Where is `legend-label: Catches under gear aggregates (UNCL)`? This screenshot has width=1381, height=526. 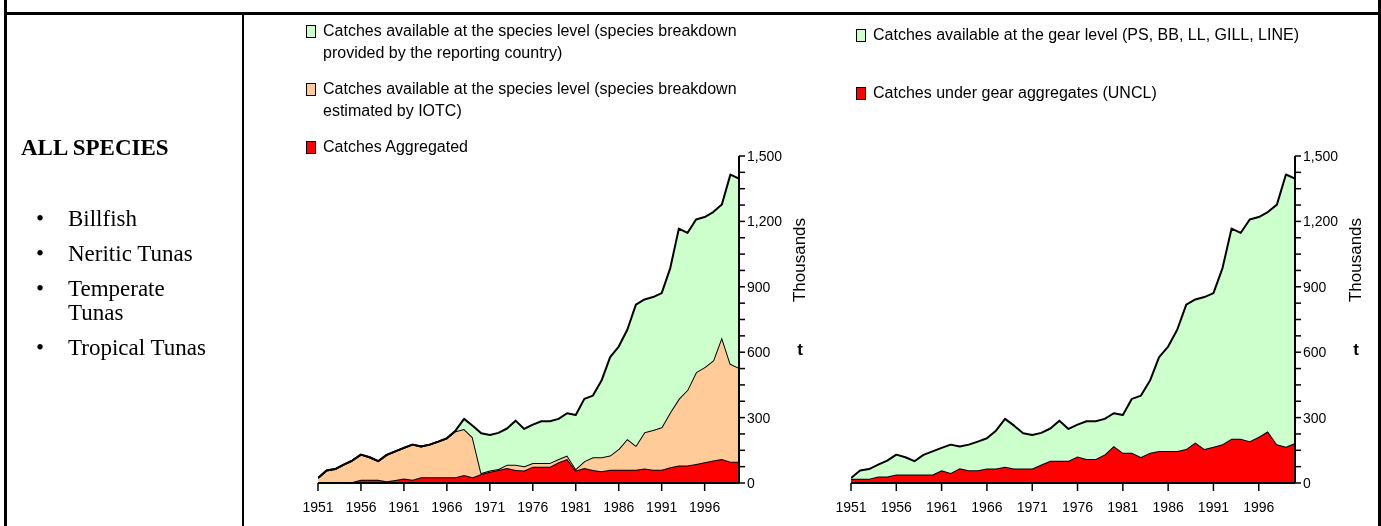 legend-label: Catches under gear aggregates (UNCL) is located at coordinates (1015, 93).